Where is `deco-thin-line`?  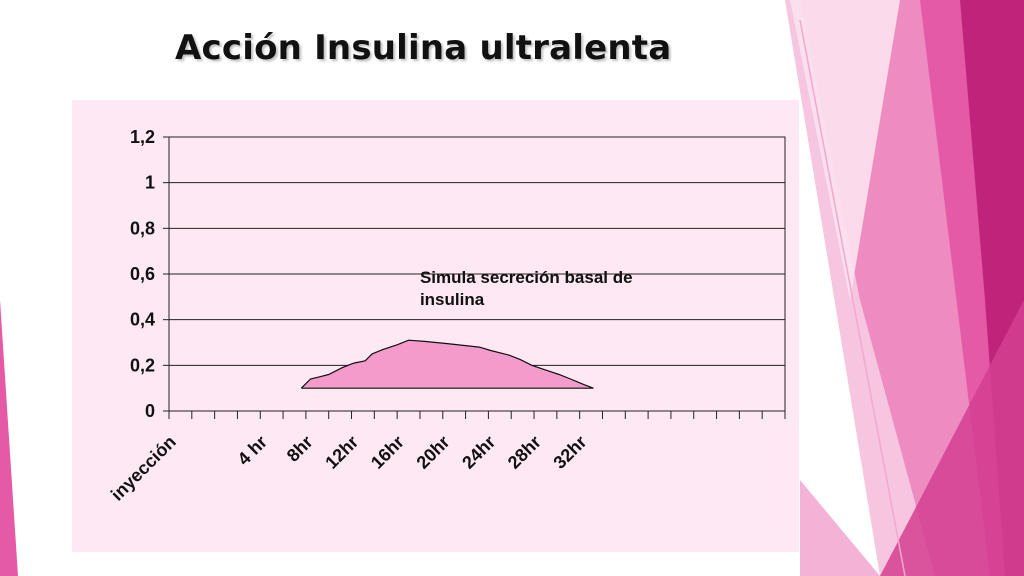 deco-thin-line is located at coordinates (852, 297).